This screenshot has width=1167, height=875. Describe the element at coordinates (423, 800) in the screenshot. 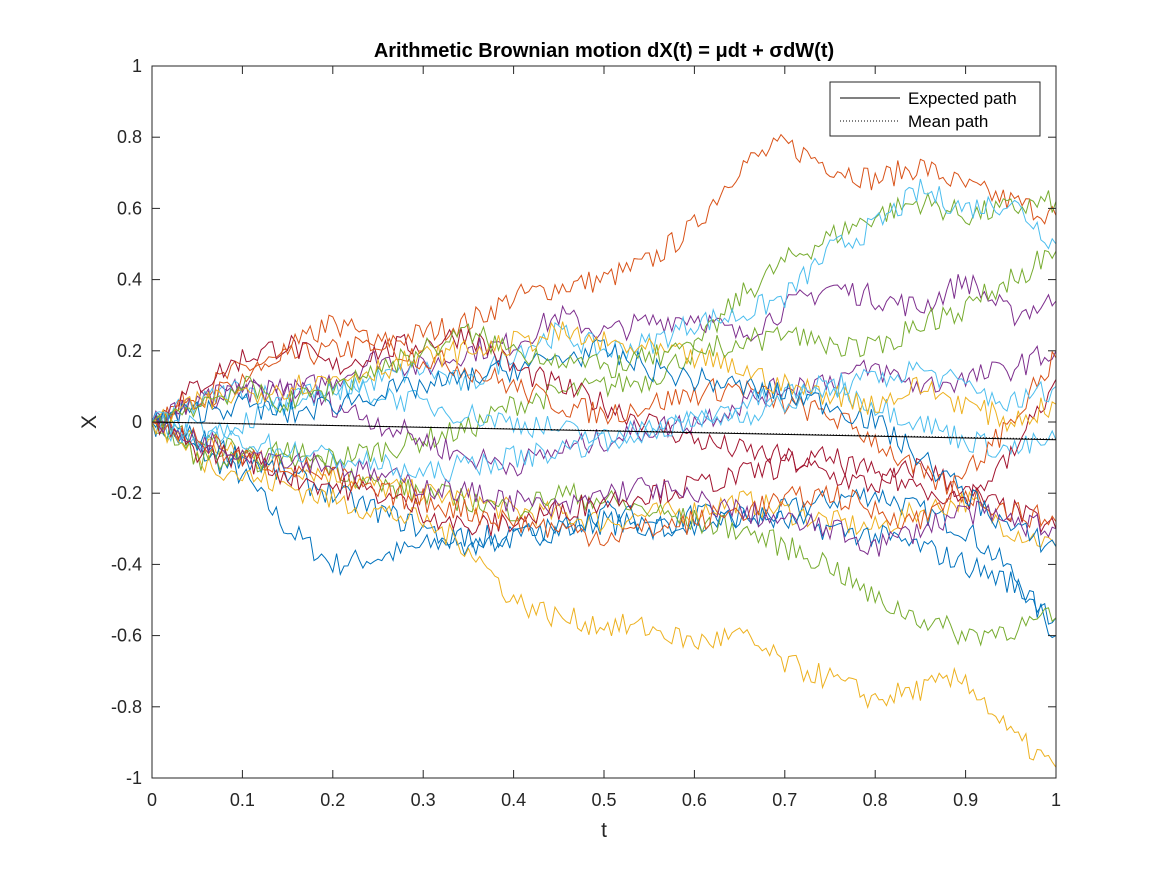

I see `x-tick-label: 0.3` at that location.